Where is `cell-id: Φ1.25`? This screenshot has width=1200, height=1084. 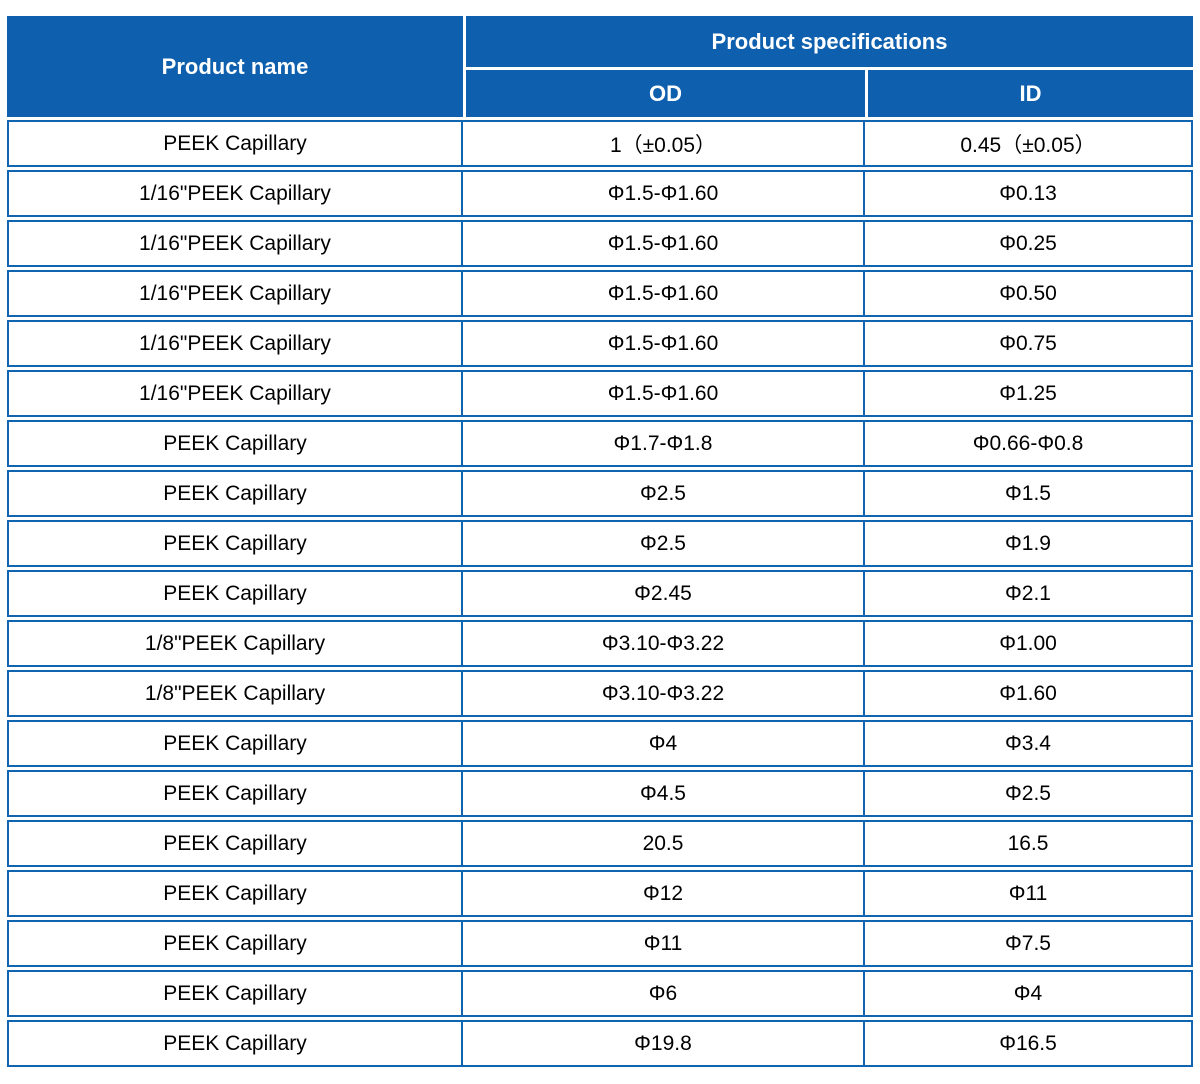
cell-id: Φ1.25 is located at coordinates (1029, 393).